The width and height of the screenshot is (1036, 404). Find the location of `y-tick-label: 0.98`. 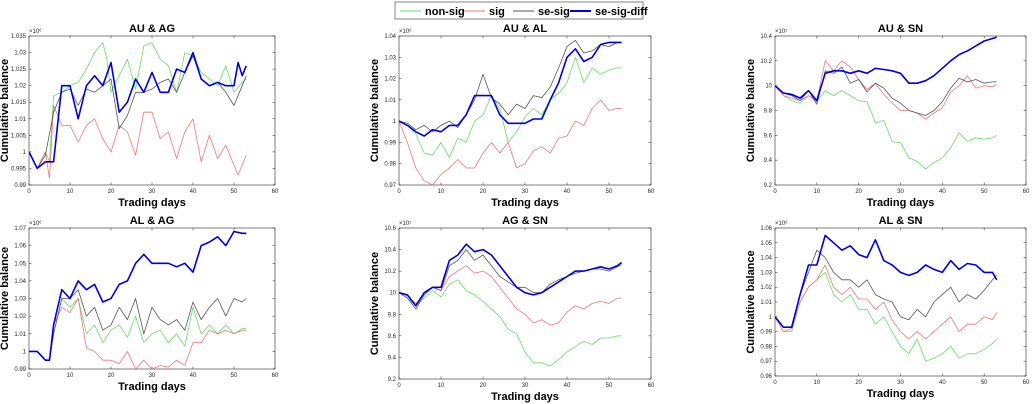

y-tick-label: 0.98 is located at coordinates (390, 165).